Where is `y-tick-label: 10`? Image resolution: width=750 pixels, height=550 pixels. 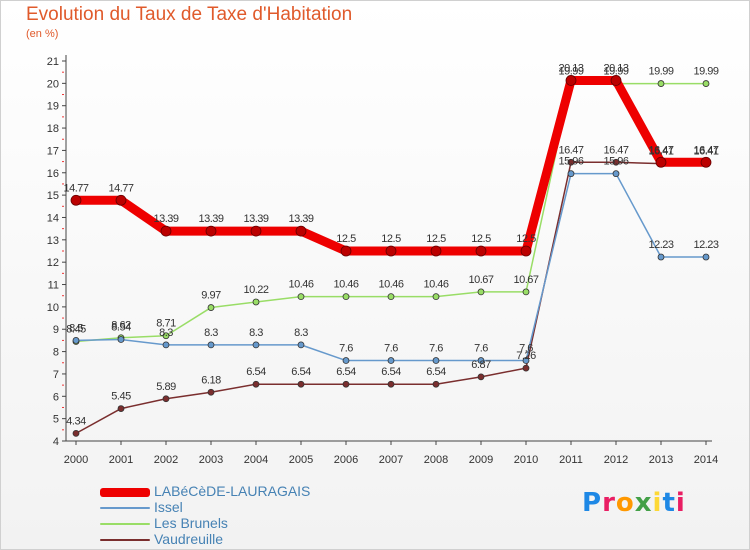
y-tick-label: 10 is located at coordinates (53, 308).